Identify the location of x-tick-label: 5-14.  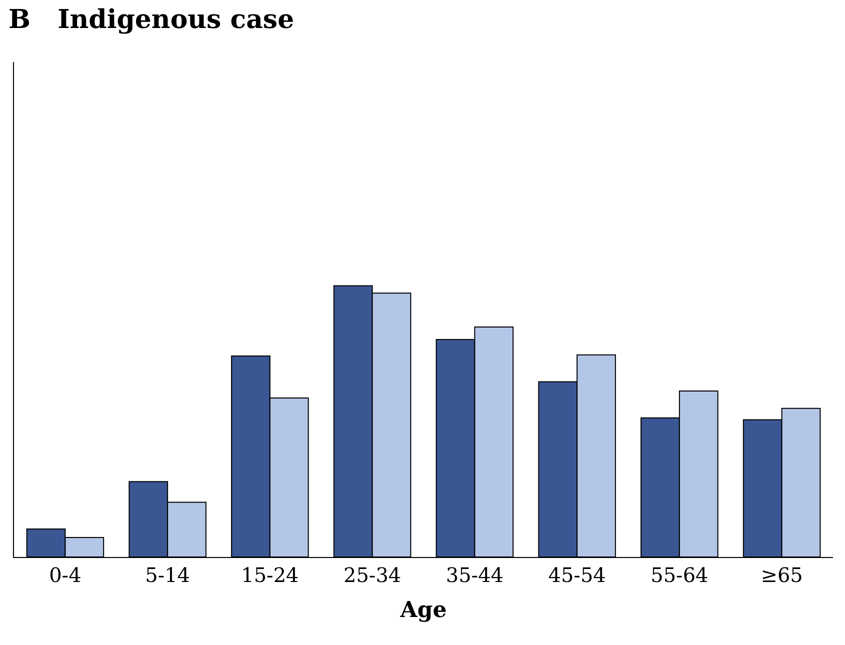
(167, 575).